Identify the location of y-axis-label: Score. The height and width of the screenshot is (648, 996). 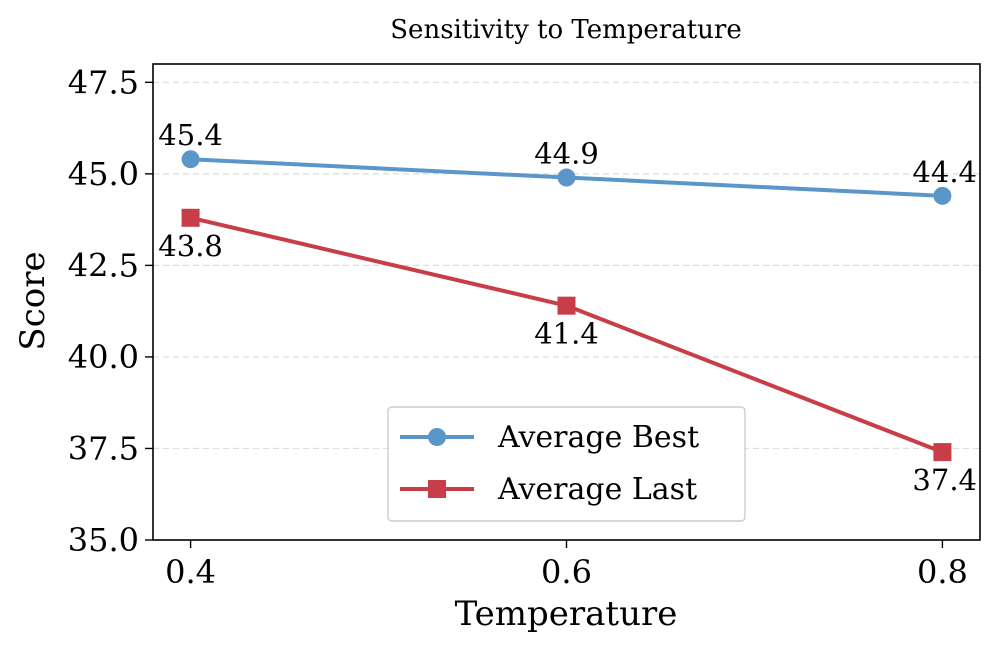
(33, 300).